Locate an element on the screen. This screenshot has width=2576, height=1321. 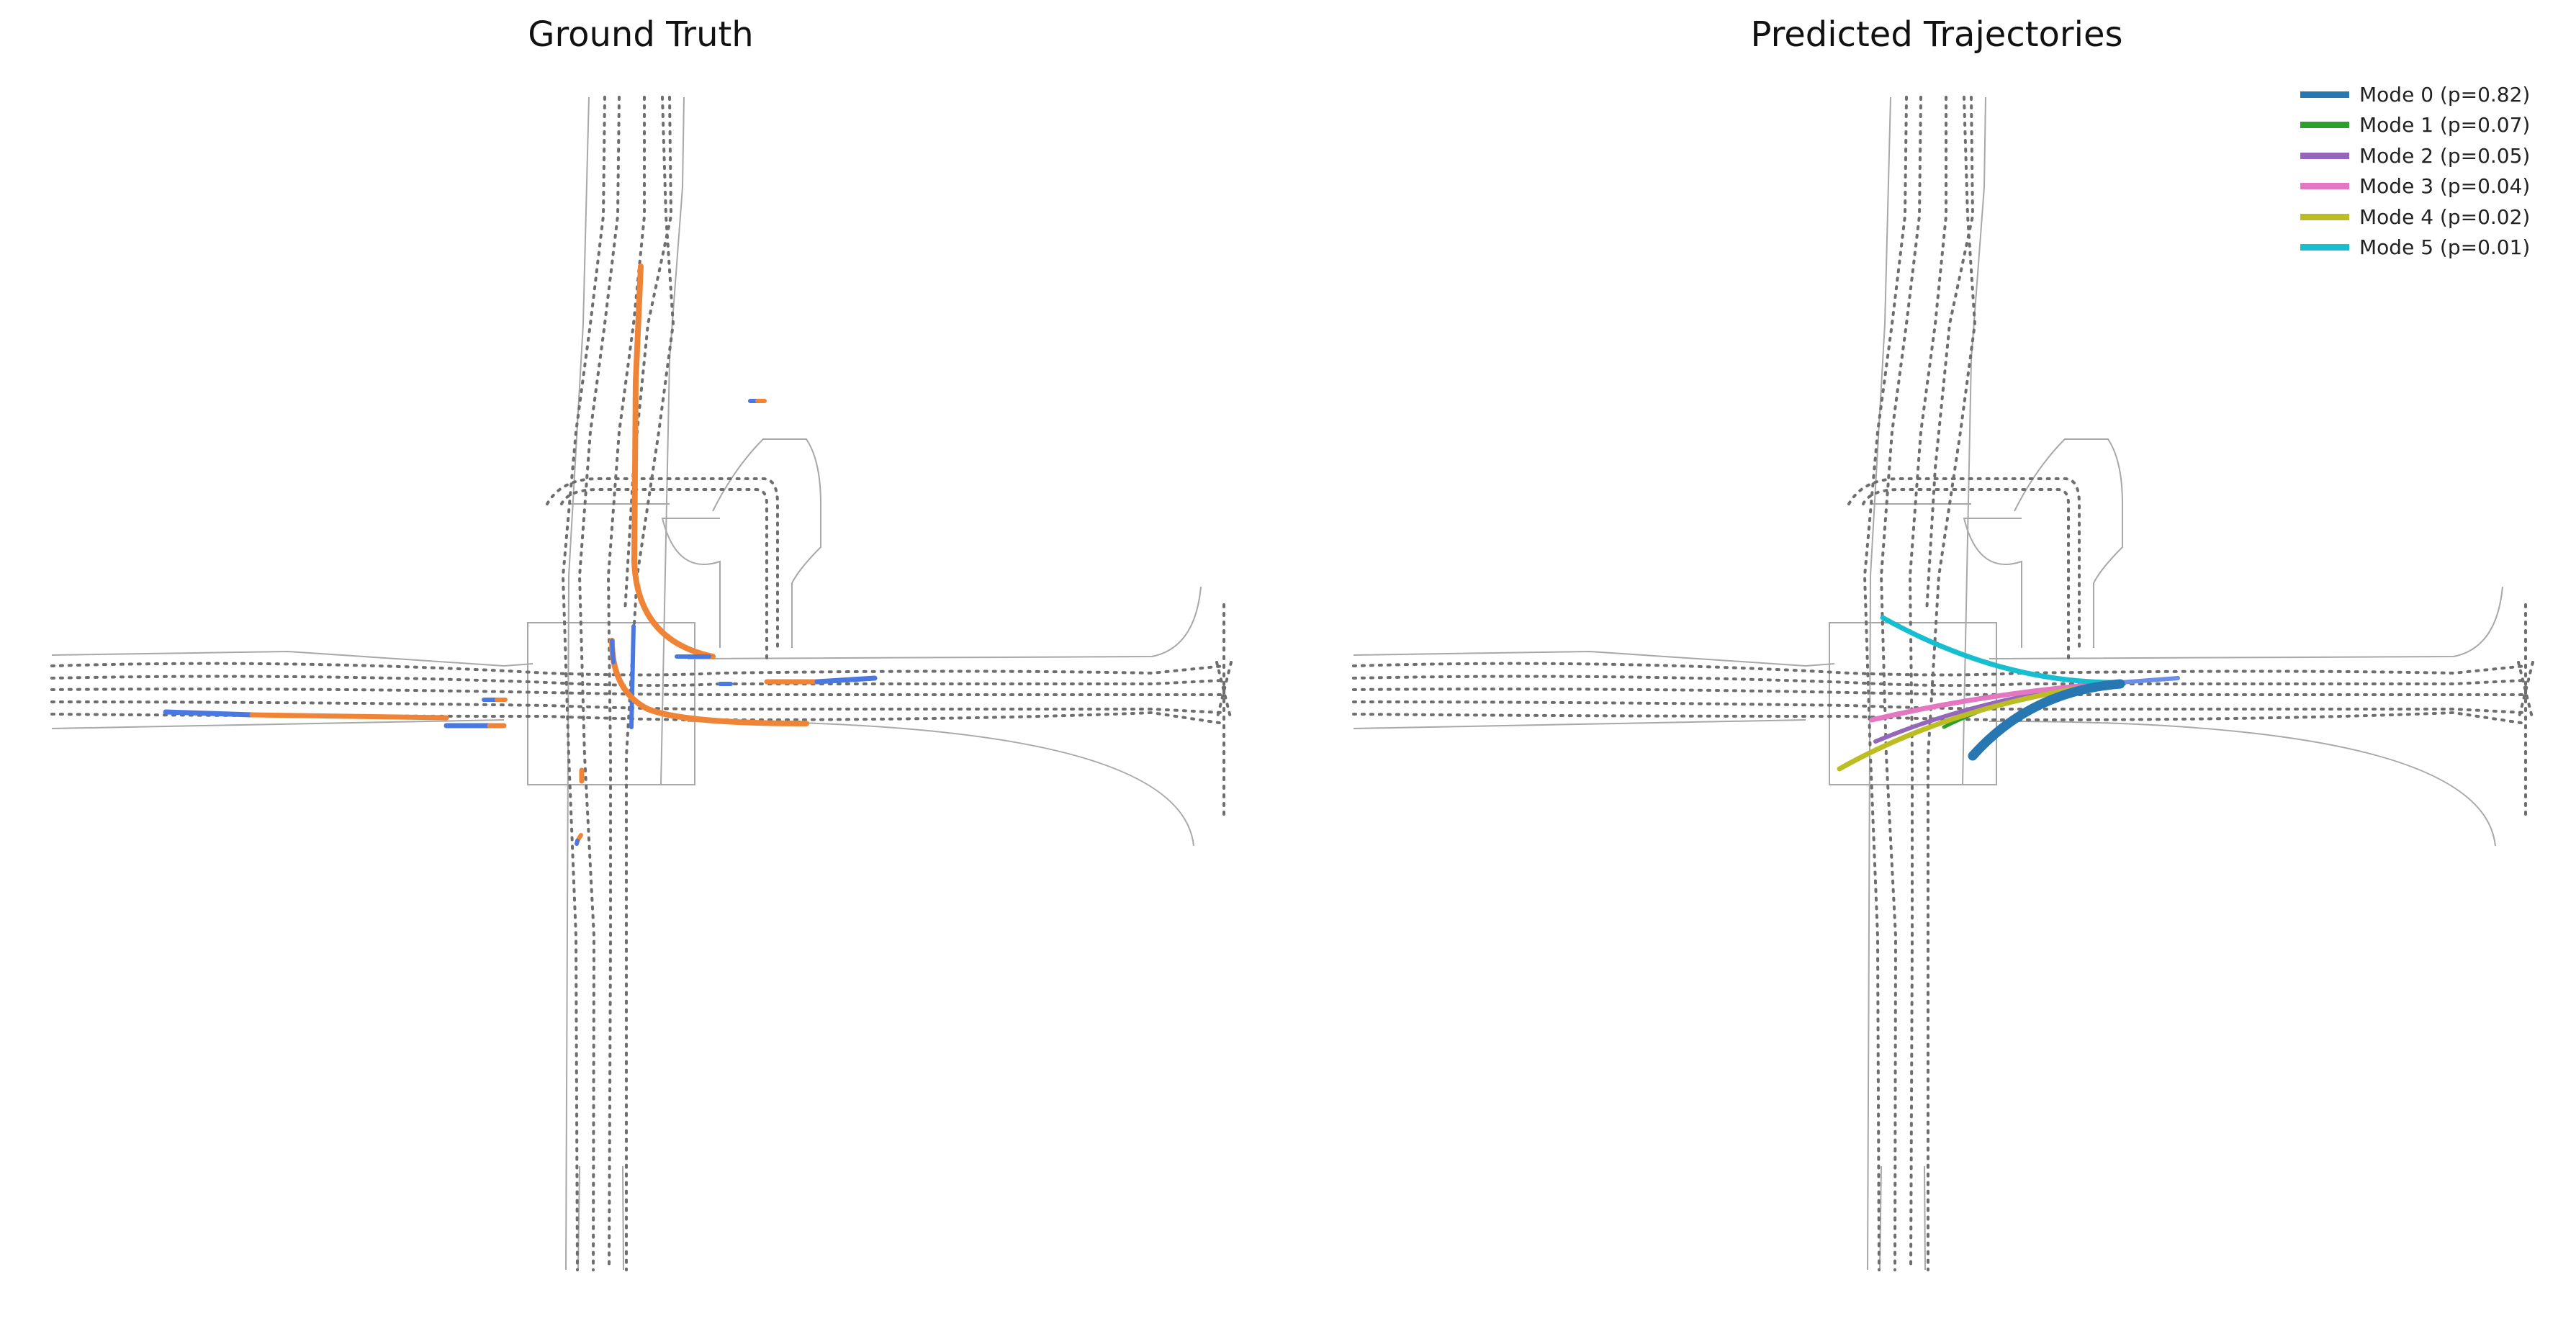
legend-label: Mode 4 (p=0.02) is located at coordinates (2445, 216).